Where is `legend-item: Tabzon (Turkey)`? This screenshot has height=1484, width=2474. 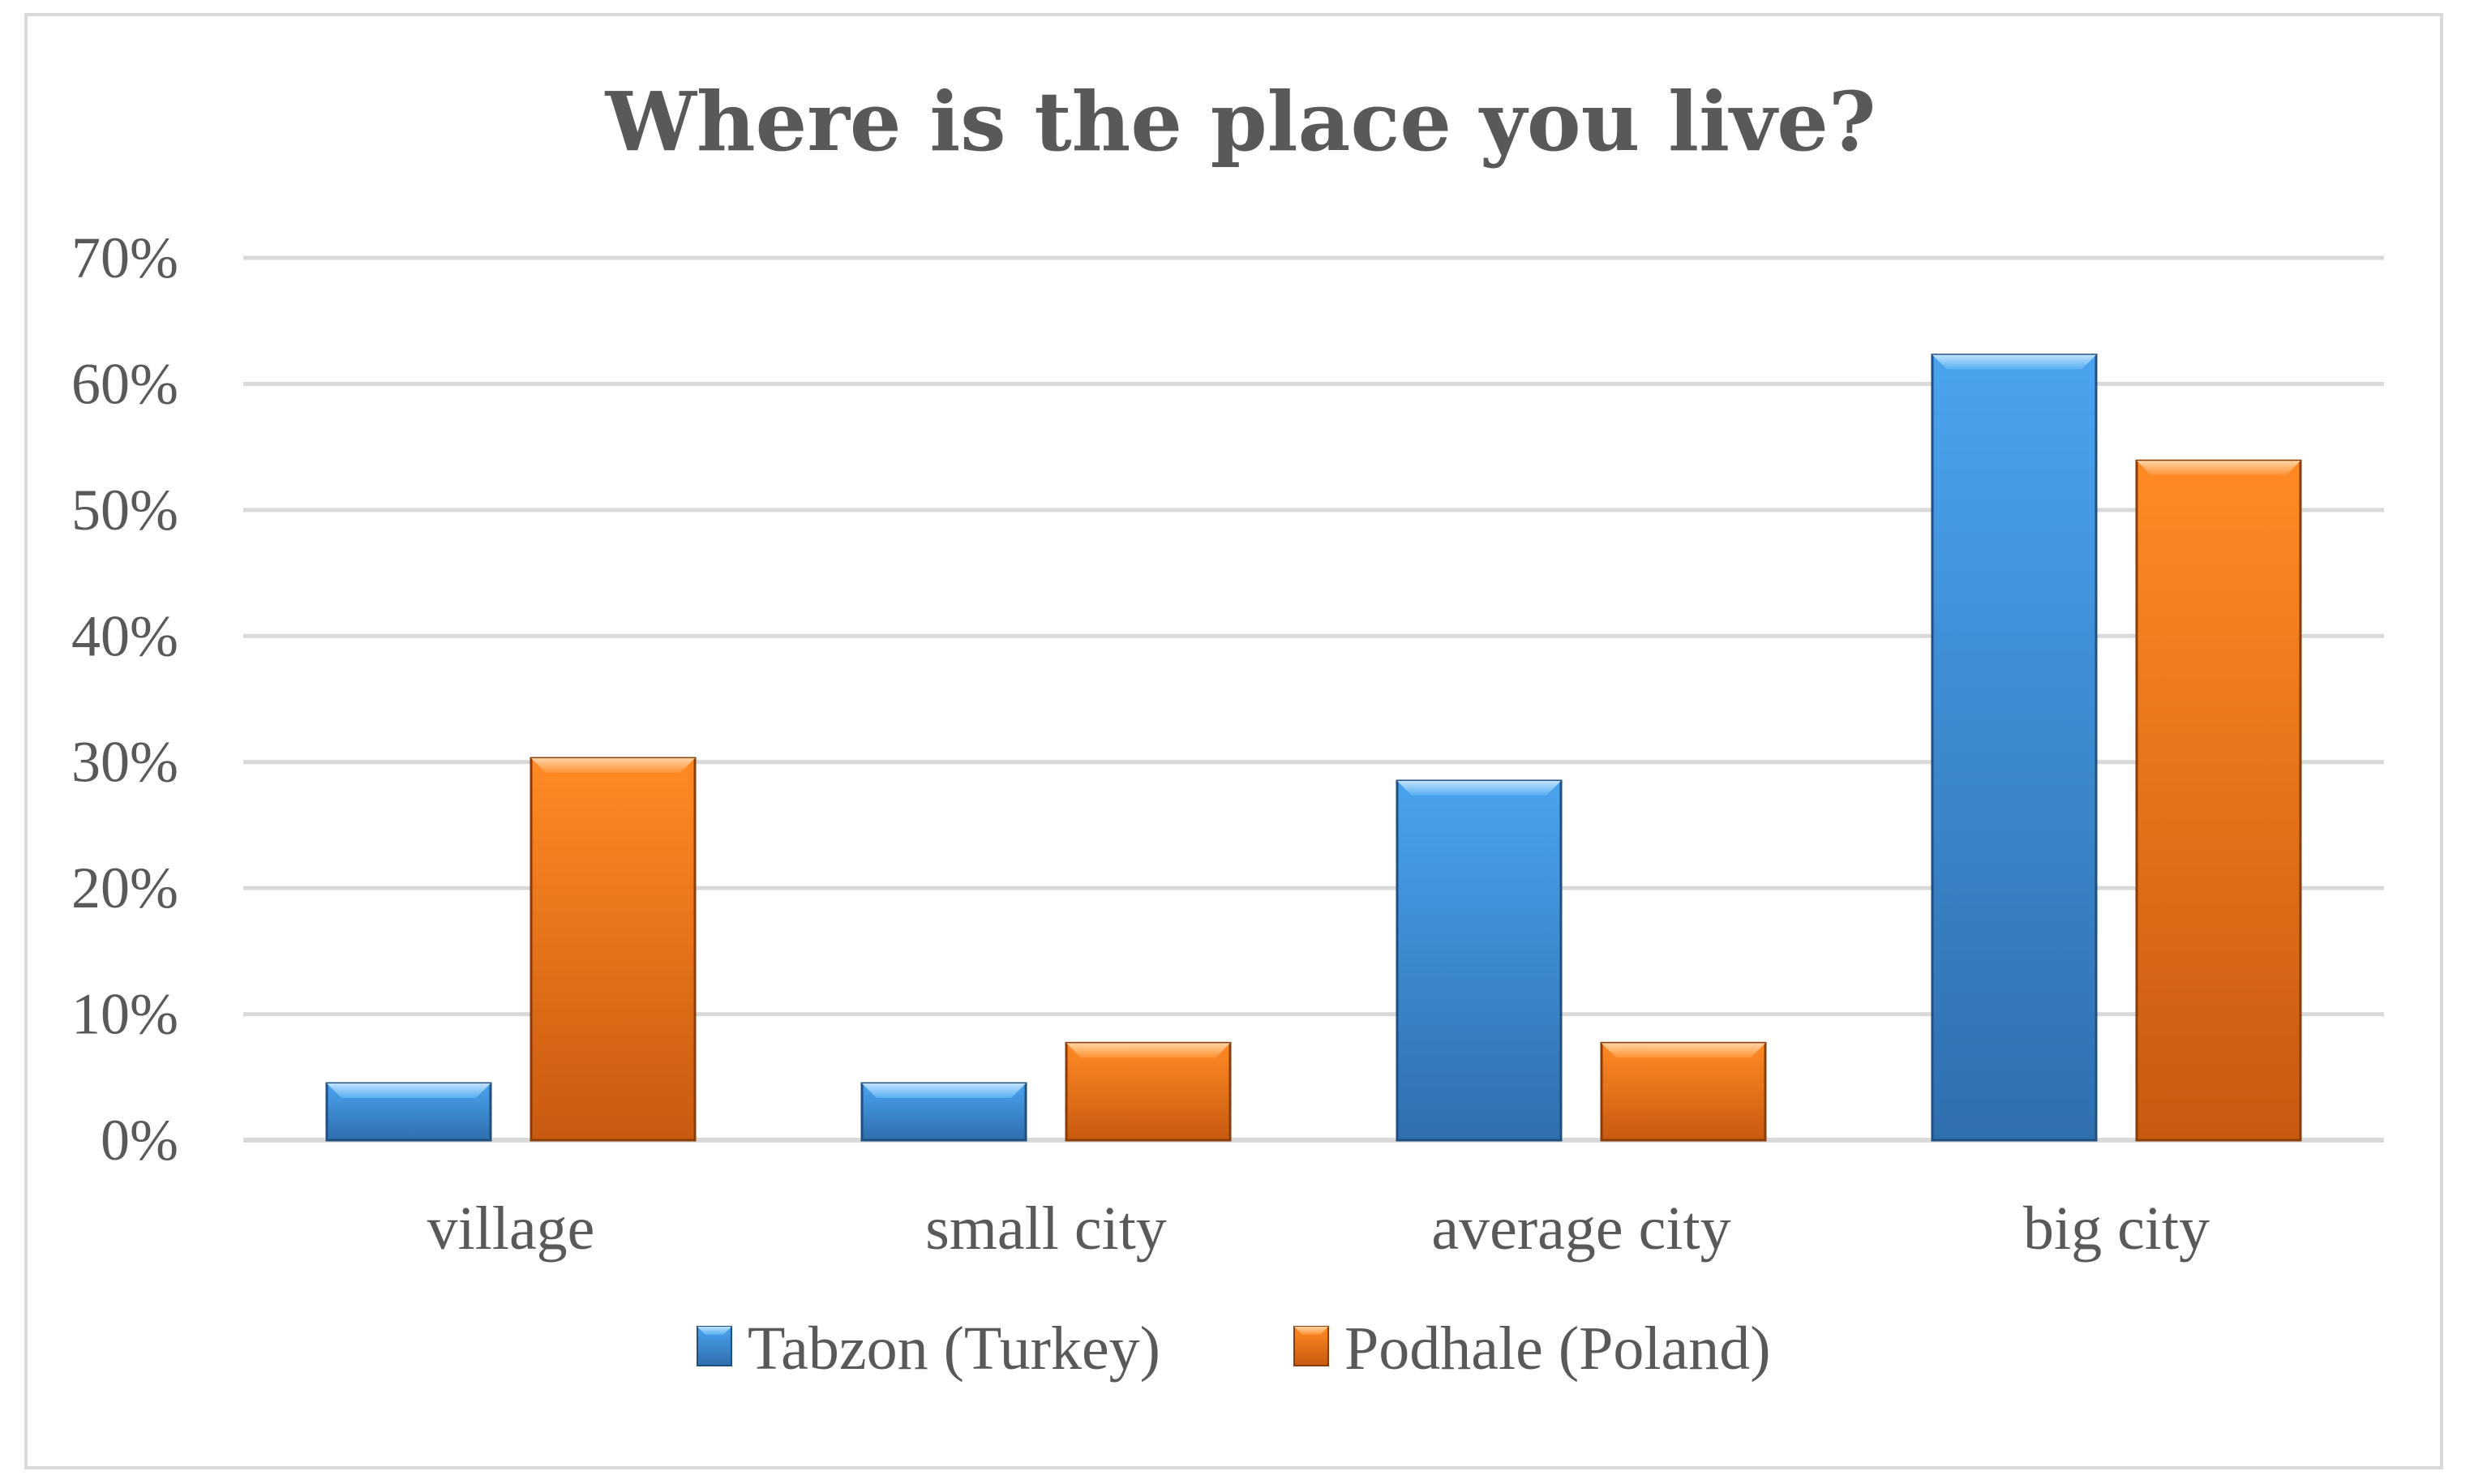 legend-item: Tabzon (Turkey) is located at coordinates (929, 1349).